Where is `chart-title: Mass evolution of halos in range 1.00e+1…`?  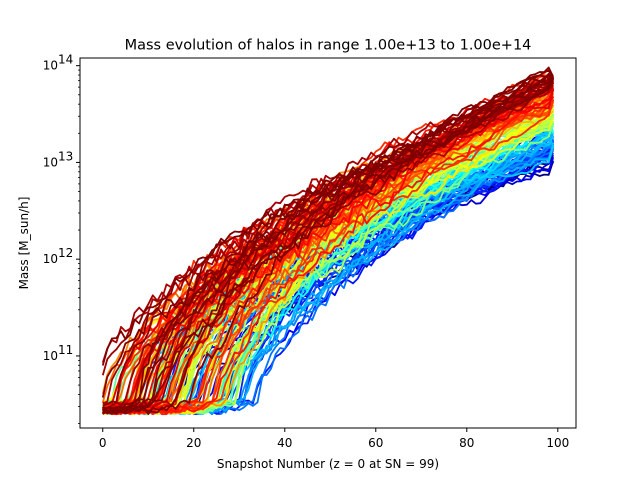
chart-title: Mass evolution of halos in range 1.00e+1… is located at coordinates (328, 46).